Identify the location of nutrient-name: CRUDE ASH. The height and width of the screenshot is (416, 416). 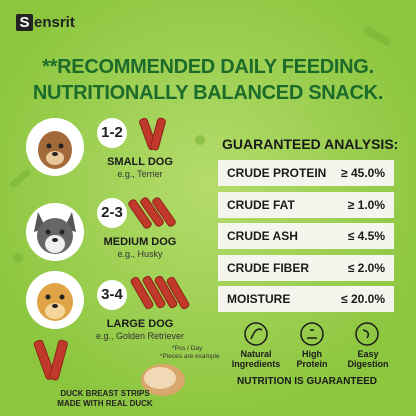
(262, 236).